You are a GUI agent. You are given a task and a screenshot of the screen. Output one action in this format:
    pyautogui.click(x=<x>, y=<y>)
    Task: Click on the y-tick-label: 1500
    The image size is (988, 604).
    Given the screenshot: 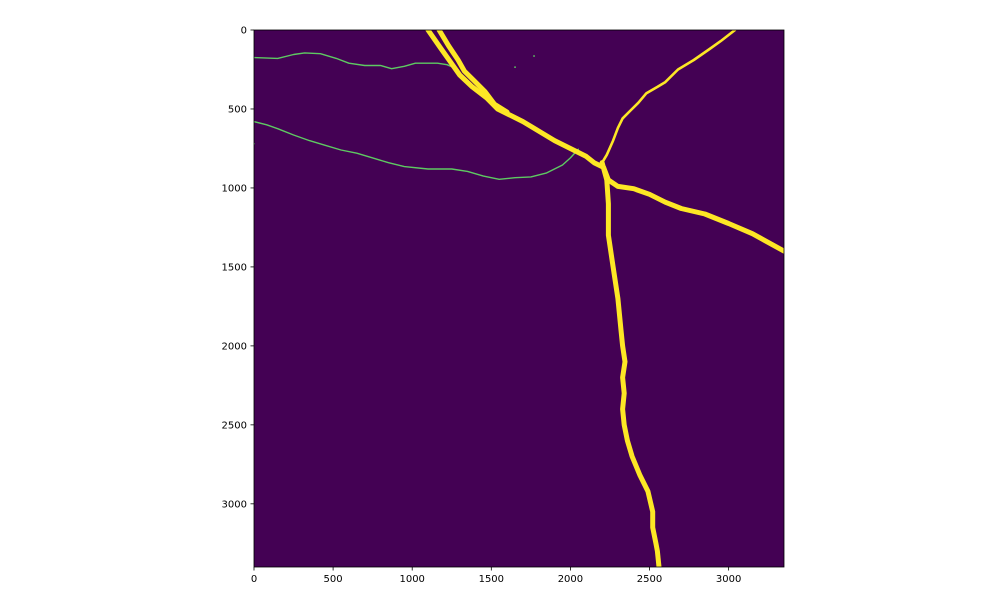 What is the action you would take?
    pyautogui.click(x=234, y=267)
    